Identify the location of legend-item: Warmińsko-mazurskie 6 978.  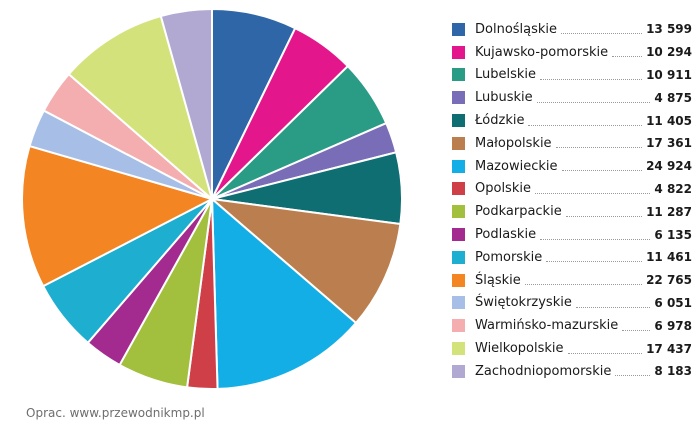
(572, 325).